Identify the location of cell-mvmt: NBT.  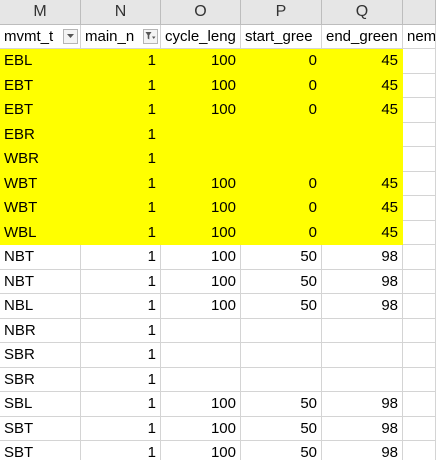
(40, 281).